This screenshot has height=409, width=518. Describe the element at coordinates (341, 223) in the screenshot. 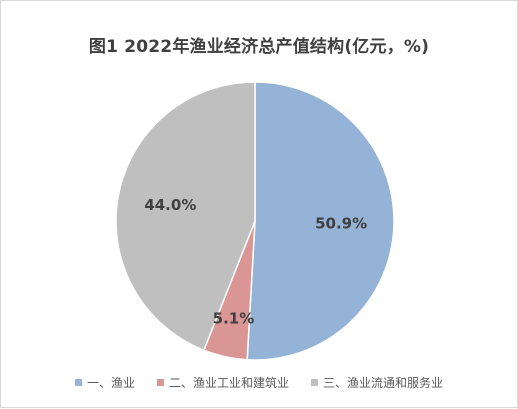

I see `data-label-1: 50.9%` at that location.